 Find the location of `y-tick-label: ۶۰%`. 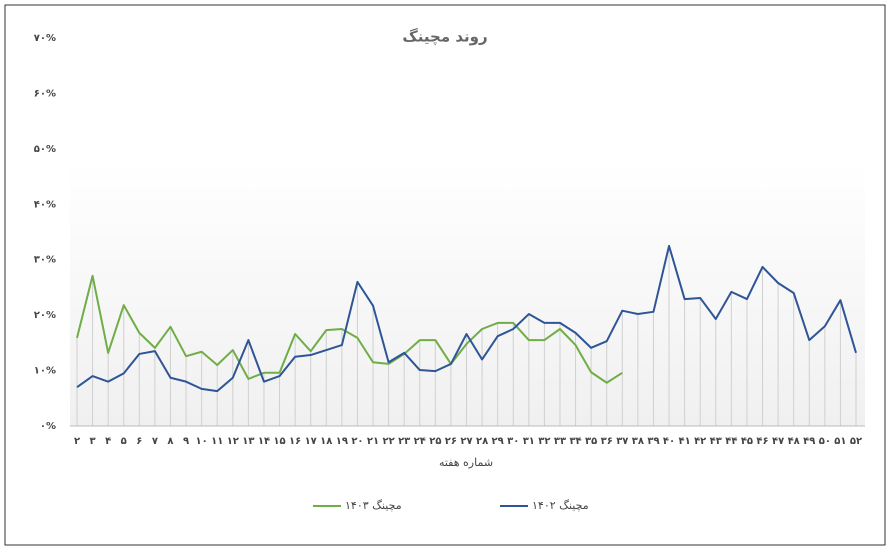

y-tick-label: ۶۰% is located at coordinates (45, 93).